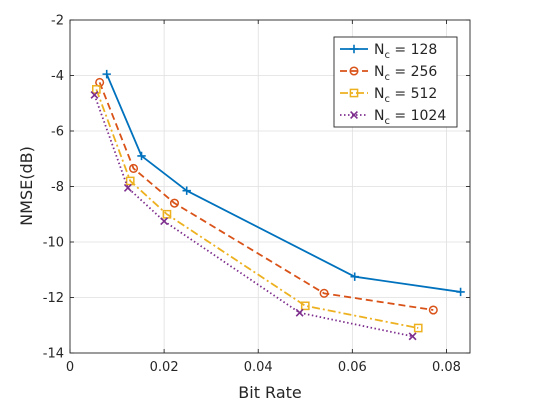 Image resolution: width=540 pixels, height=403 pixels. Describe the element at coordinates (53, 354) in the screenshot. I see `y-tick-label-0: -14` at that location.